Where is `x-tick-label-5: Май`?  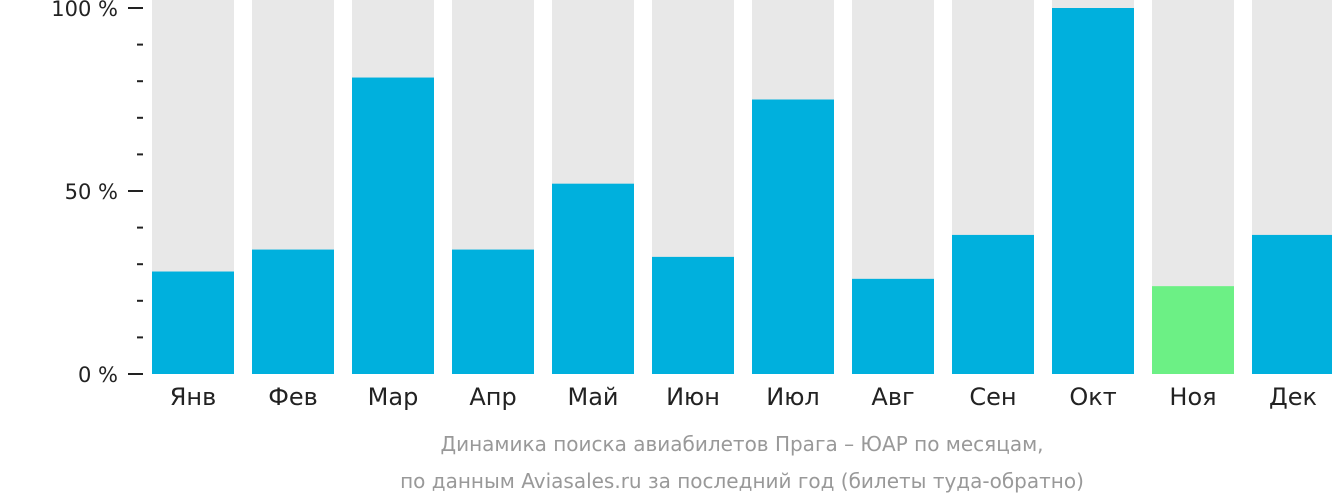
x-tick-label-5: Май is located at coordinates (592, 397).